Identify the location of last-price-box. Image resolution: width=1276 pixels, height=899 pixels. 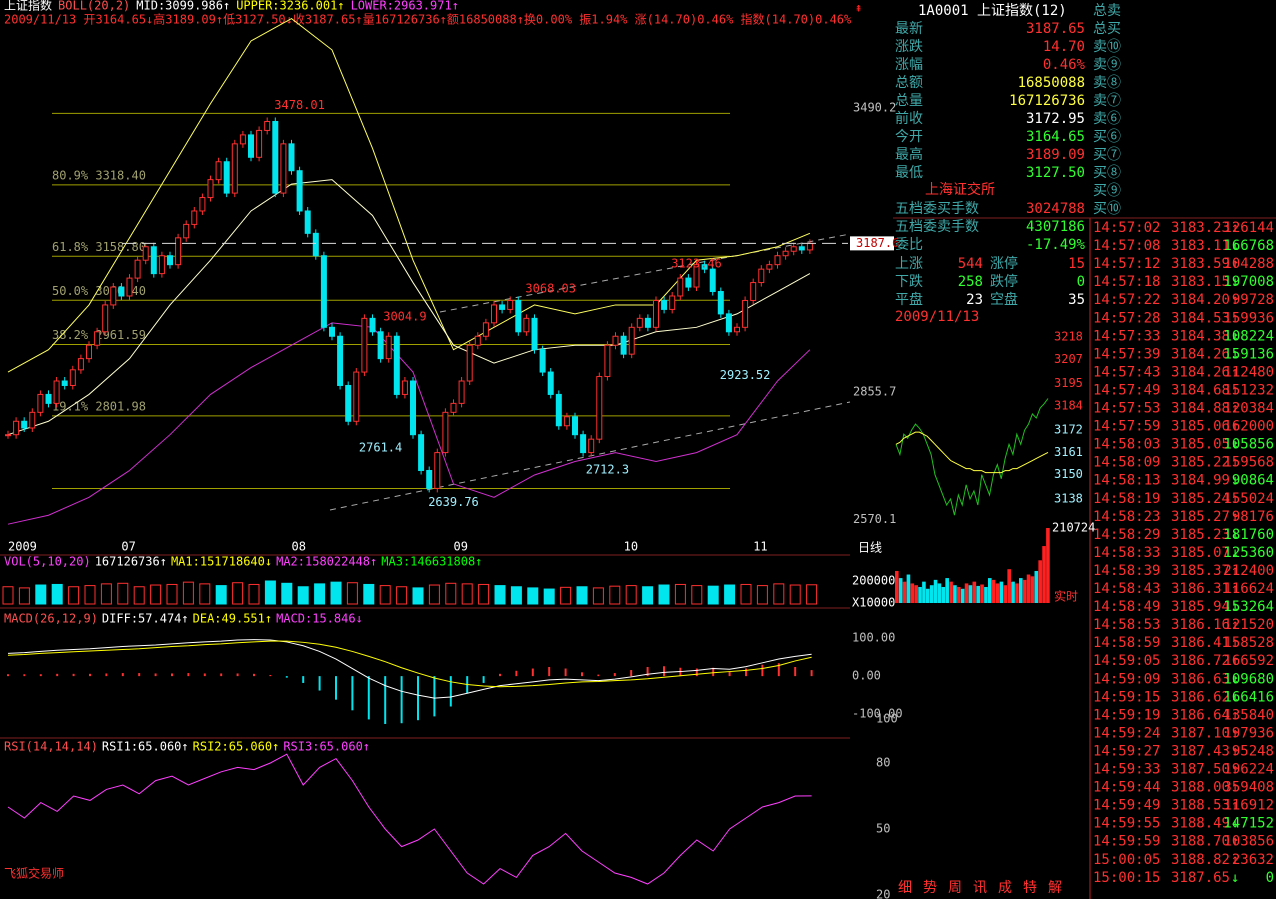
(872, 243).